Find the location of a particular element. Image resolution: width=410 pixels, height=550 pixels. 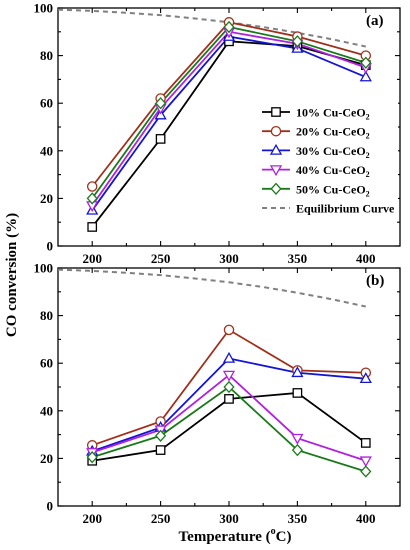

legend-label-main: 20% Cu-CeO is located at coordinates (331, 132).